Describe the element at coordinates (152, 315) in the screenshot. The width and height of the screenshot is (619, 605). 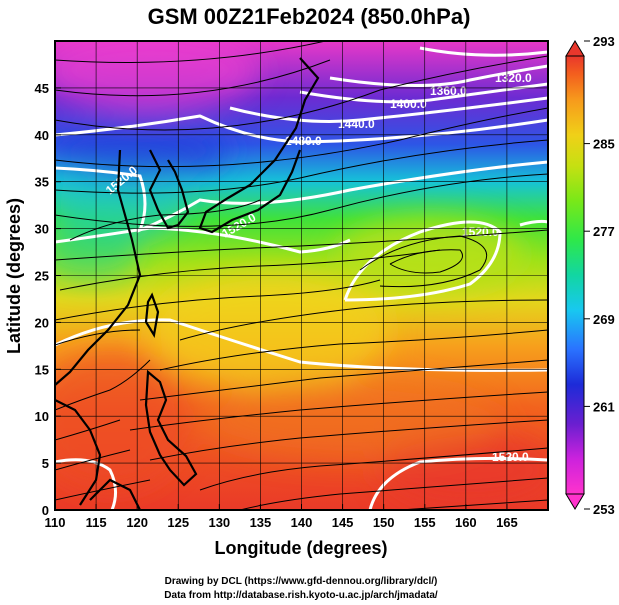
I see `taiwan-coastline` at that location.